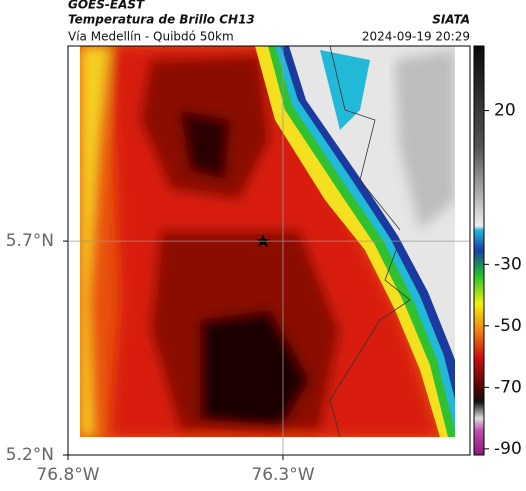 The height and width of the screenshot is (491, 526). Describe the element at coordinates (106, 6) in the screenshot. I see `agency: GOES-EAST` at that location.